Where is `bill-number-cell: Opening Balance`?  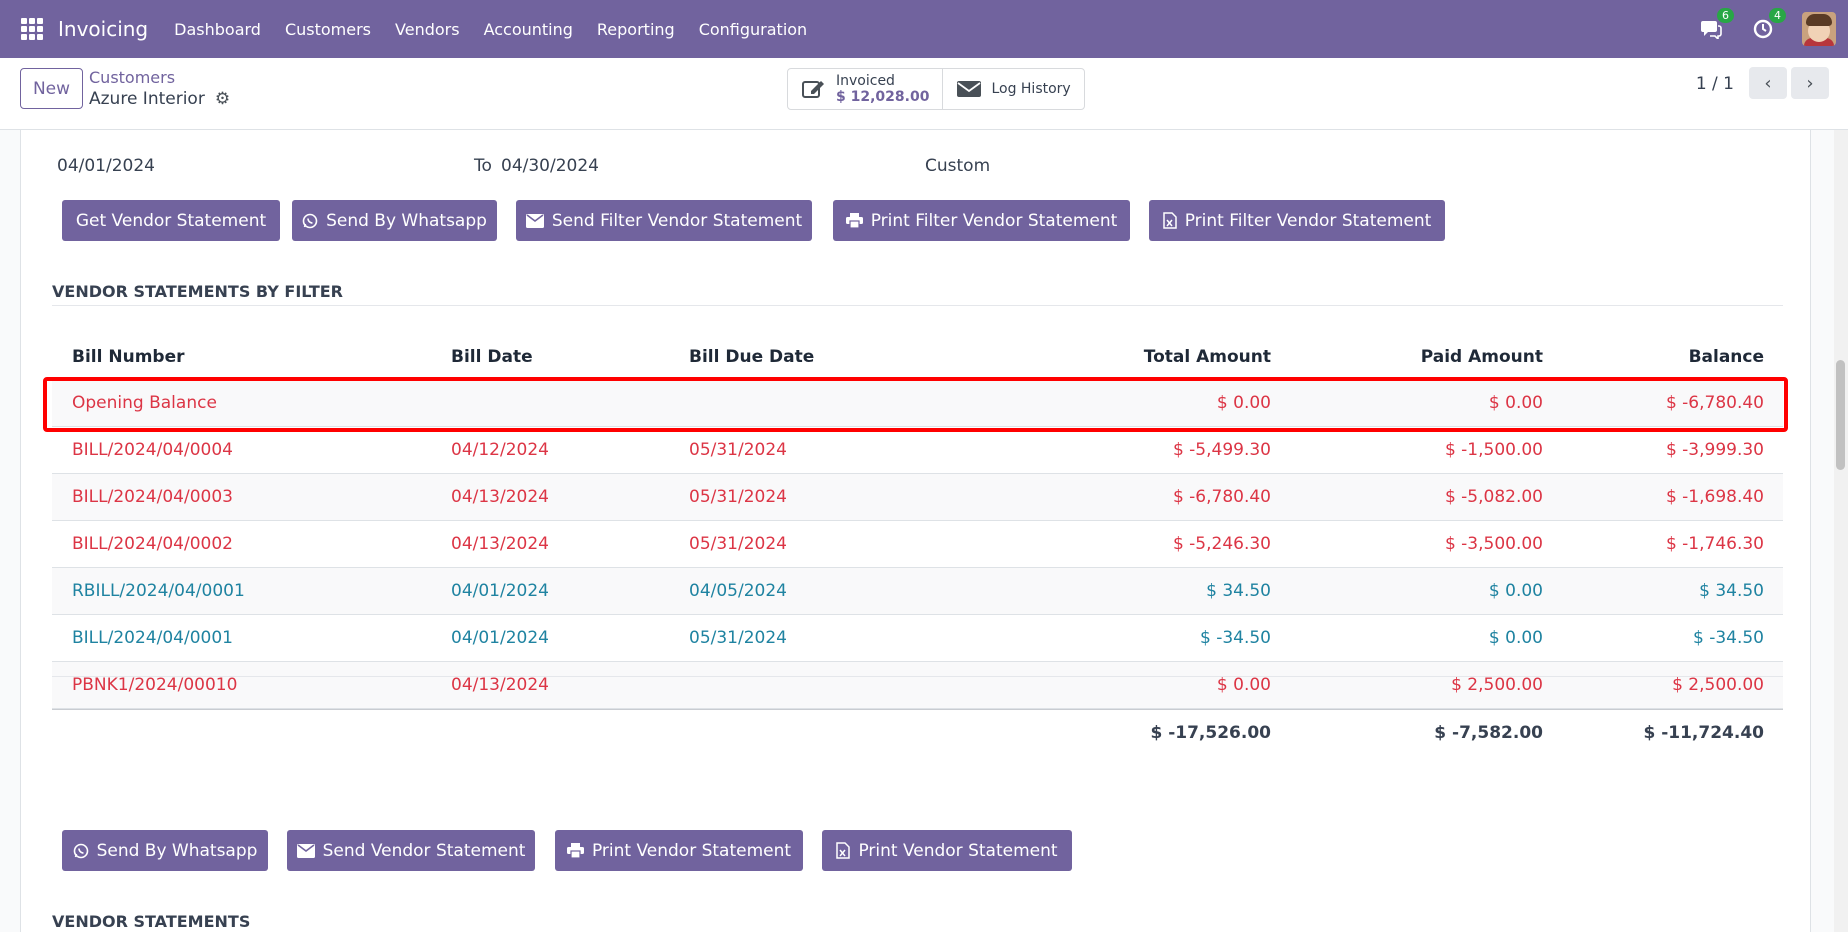 bill-number-cell: Opening Balance is located at coordinates (144, 403).